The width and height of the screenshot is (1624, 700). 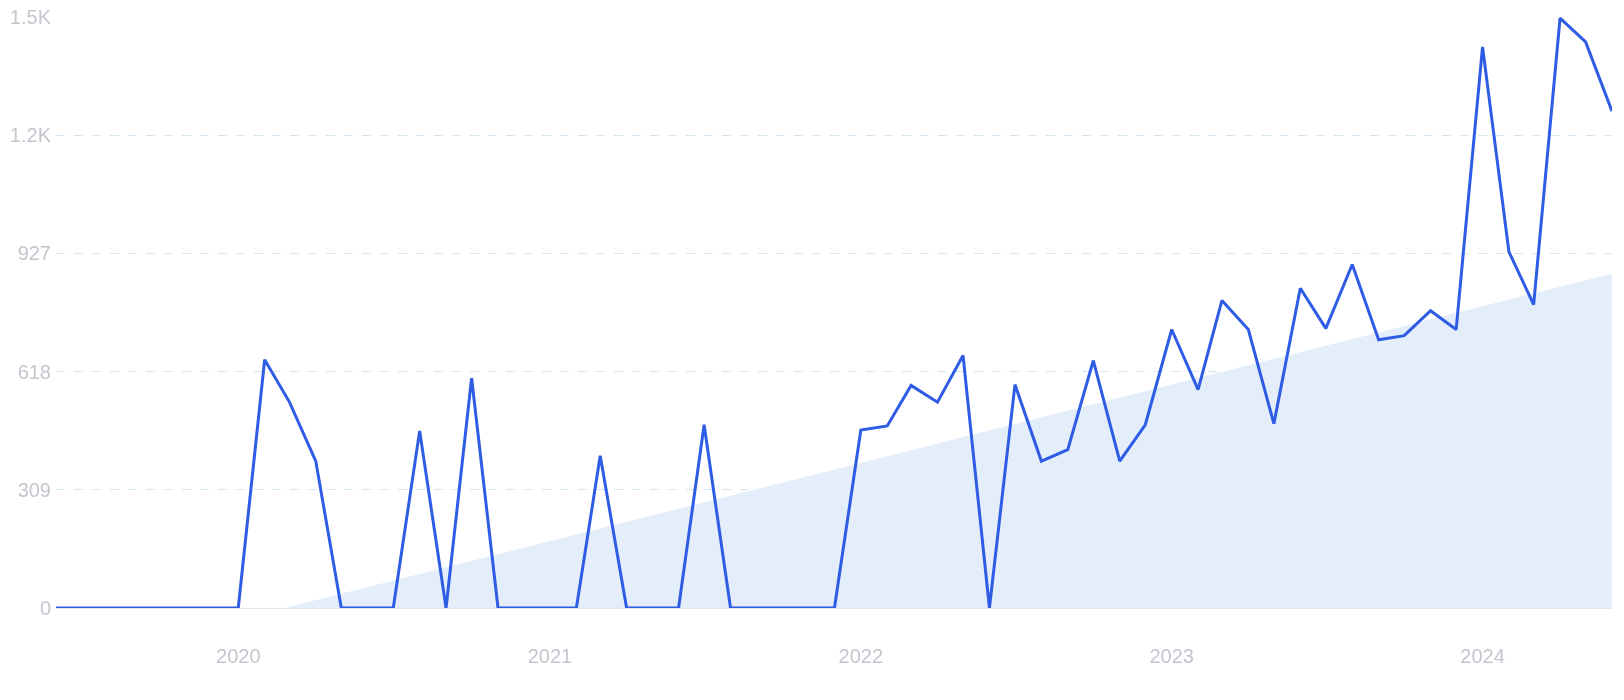 What do you see at coordinates (238, 656) in the screenshot?
I see `x-tick-label: 2020` at bounding box center [238, 656].